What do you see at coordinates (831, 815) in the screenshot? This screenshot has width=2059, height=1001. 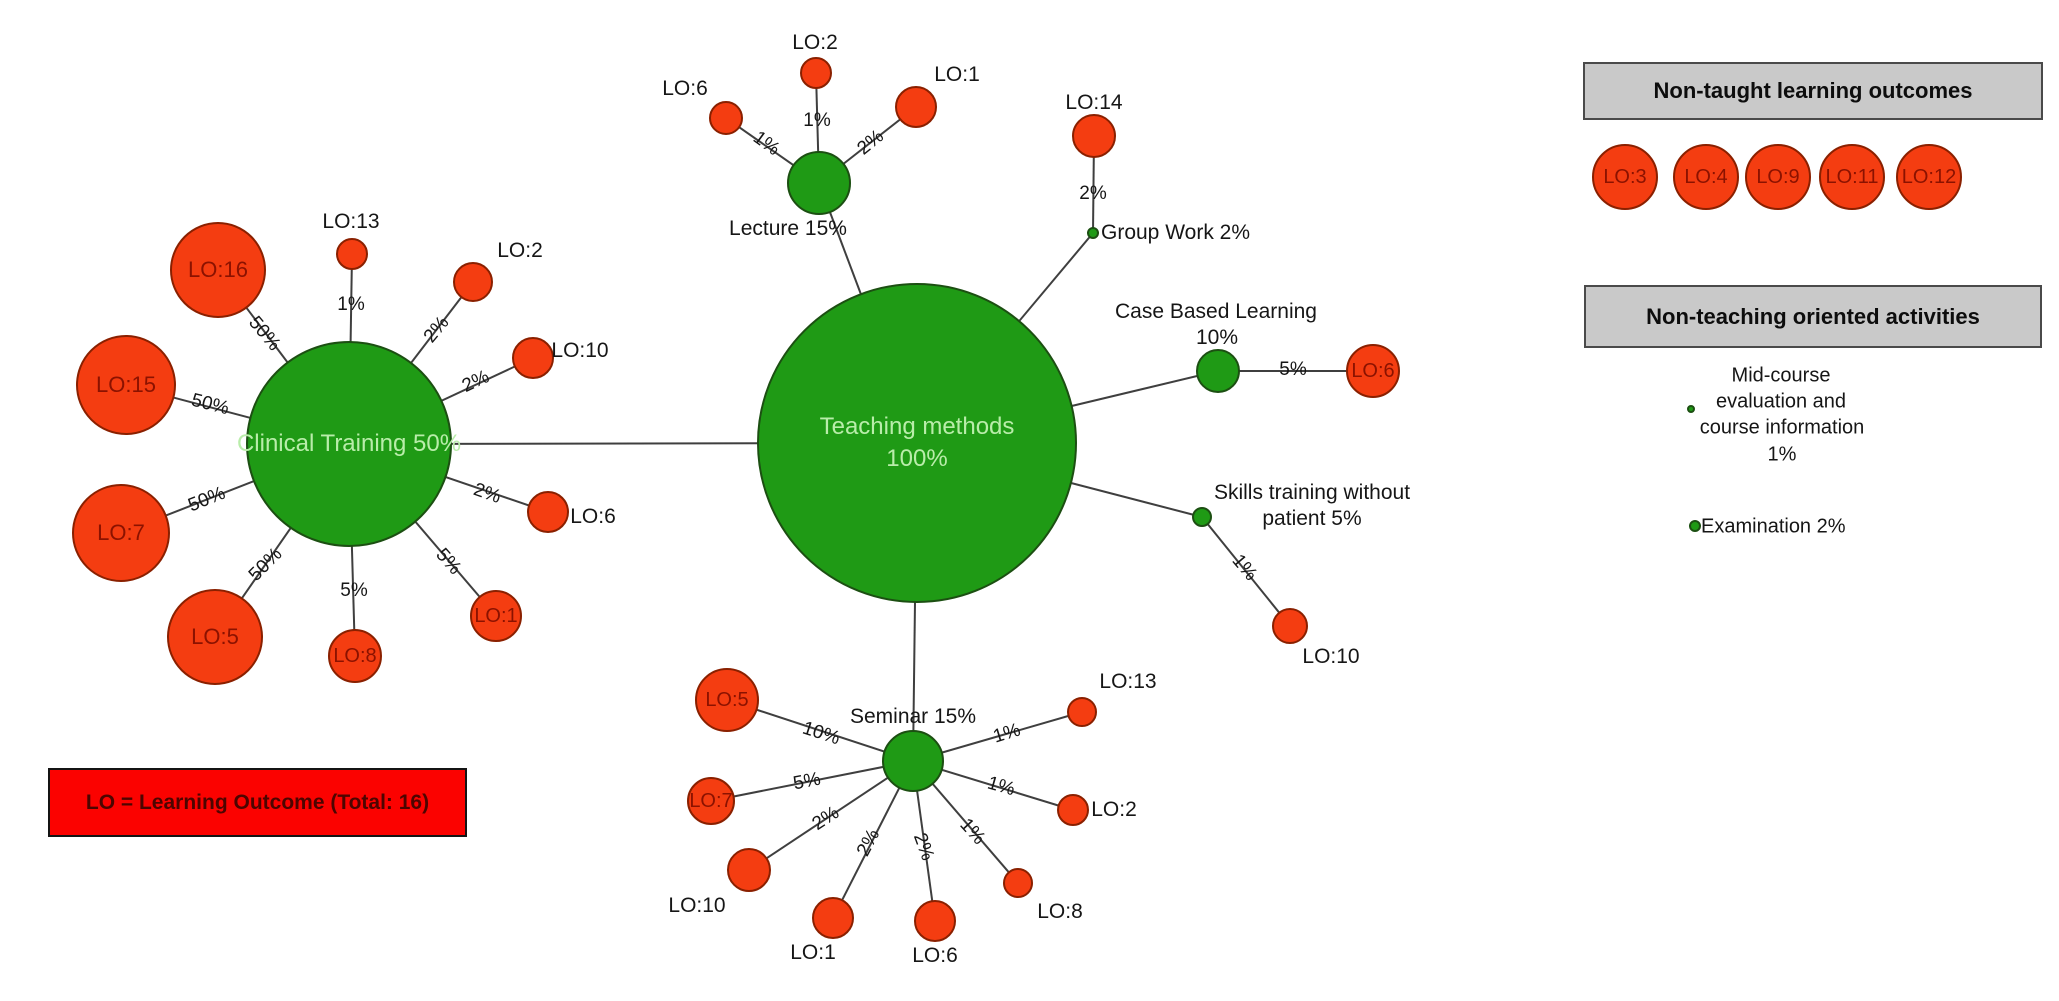 I see `edge-seminar-lo10` at bounding box center [831, 815].